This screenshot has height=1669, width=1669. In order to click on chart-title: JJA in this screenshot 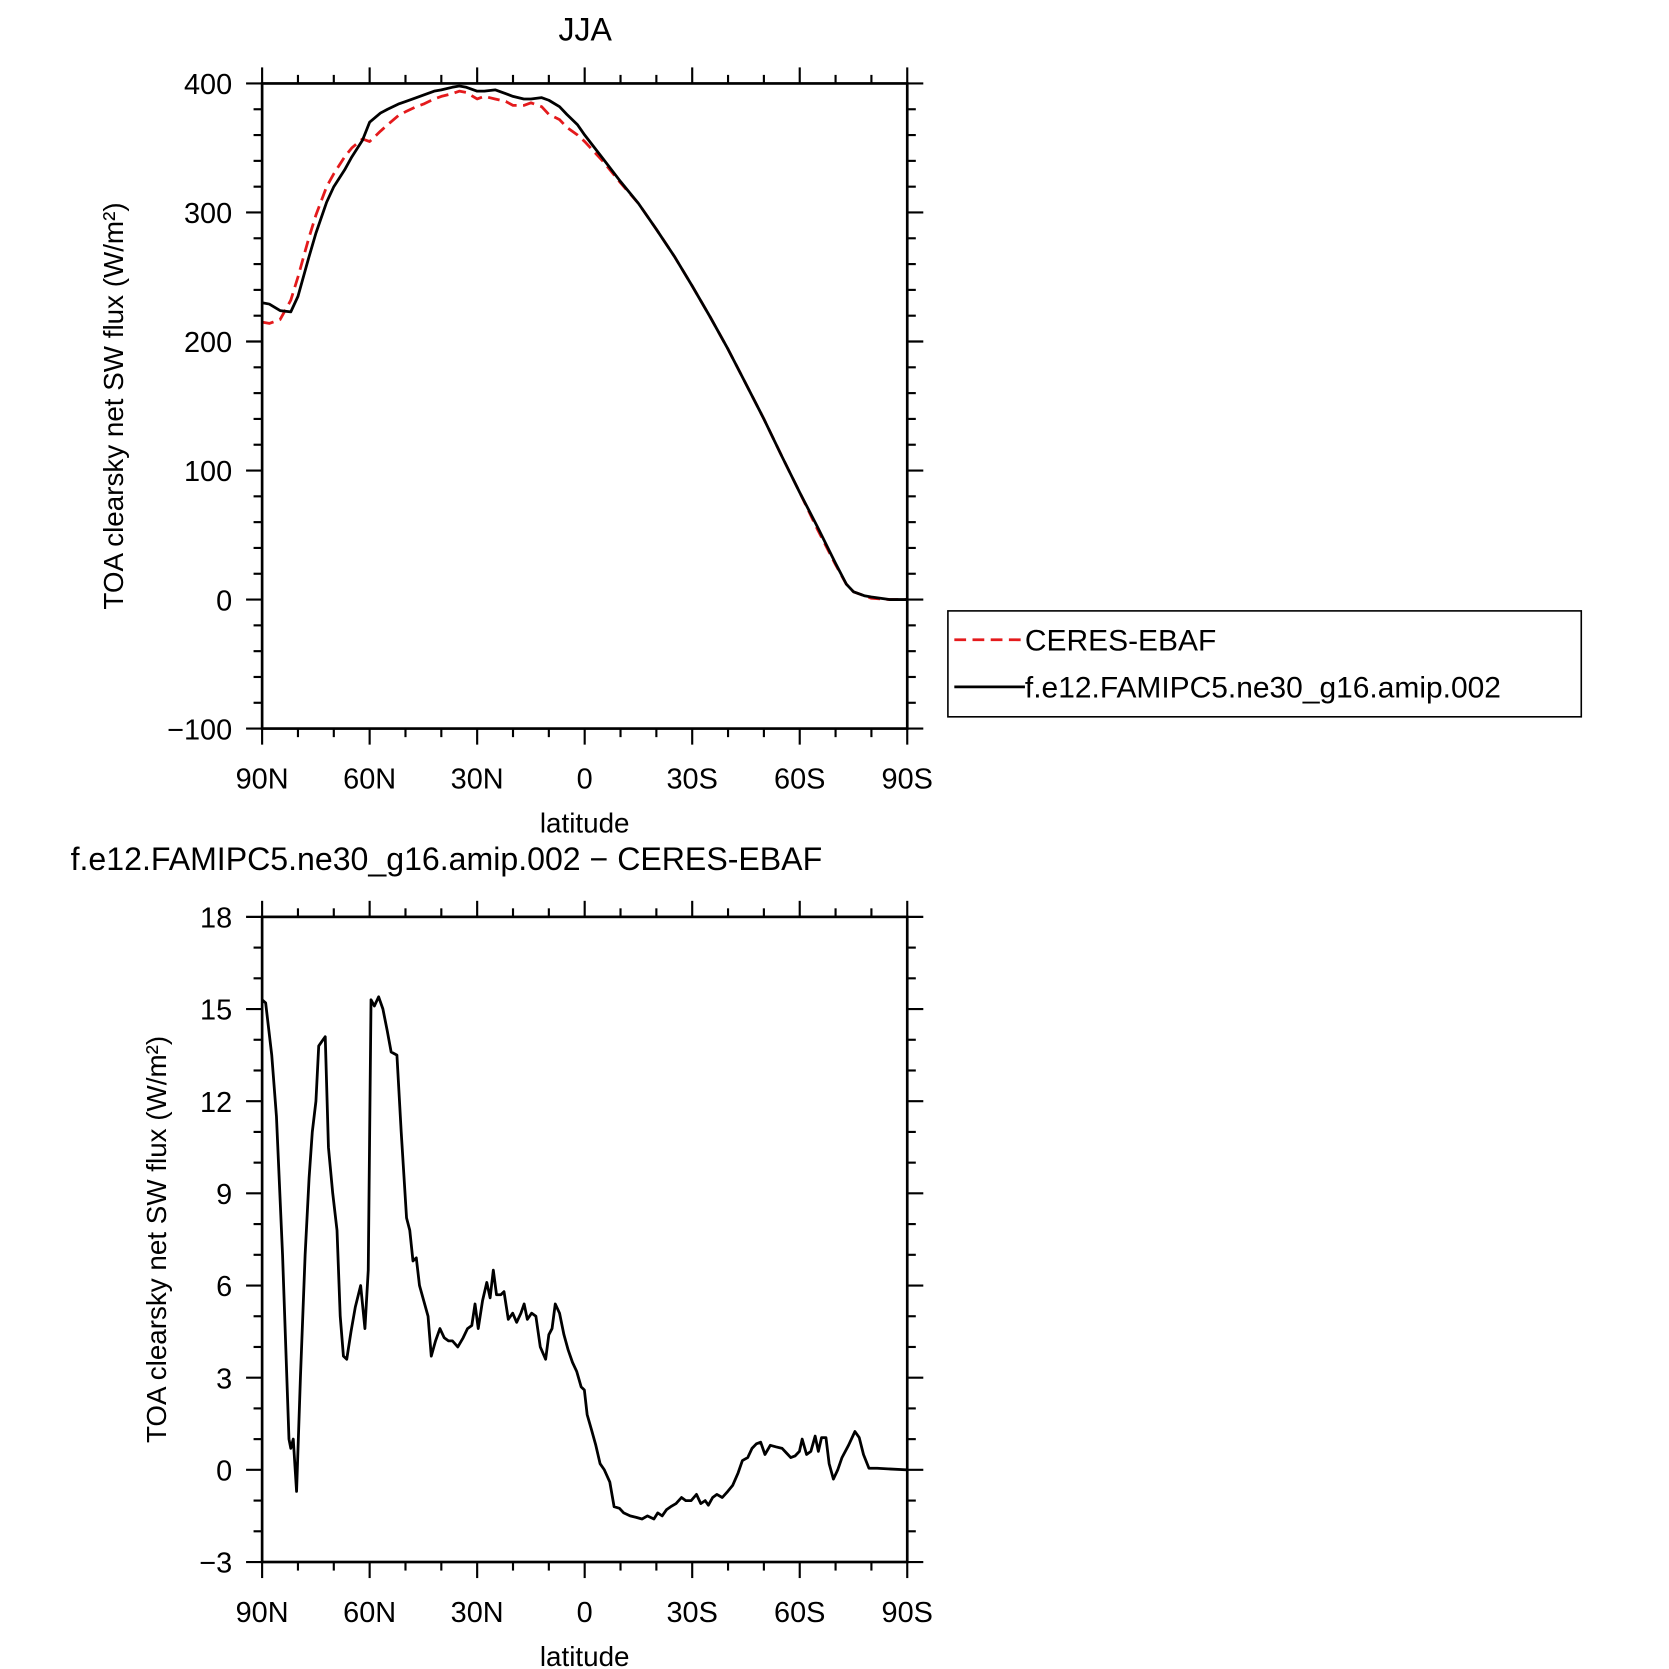, I will do `click(585, 30)`.